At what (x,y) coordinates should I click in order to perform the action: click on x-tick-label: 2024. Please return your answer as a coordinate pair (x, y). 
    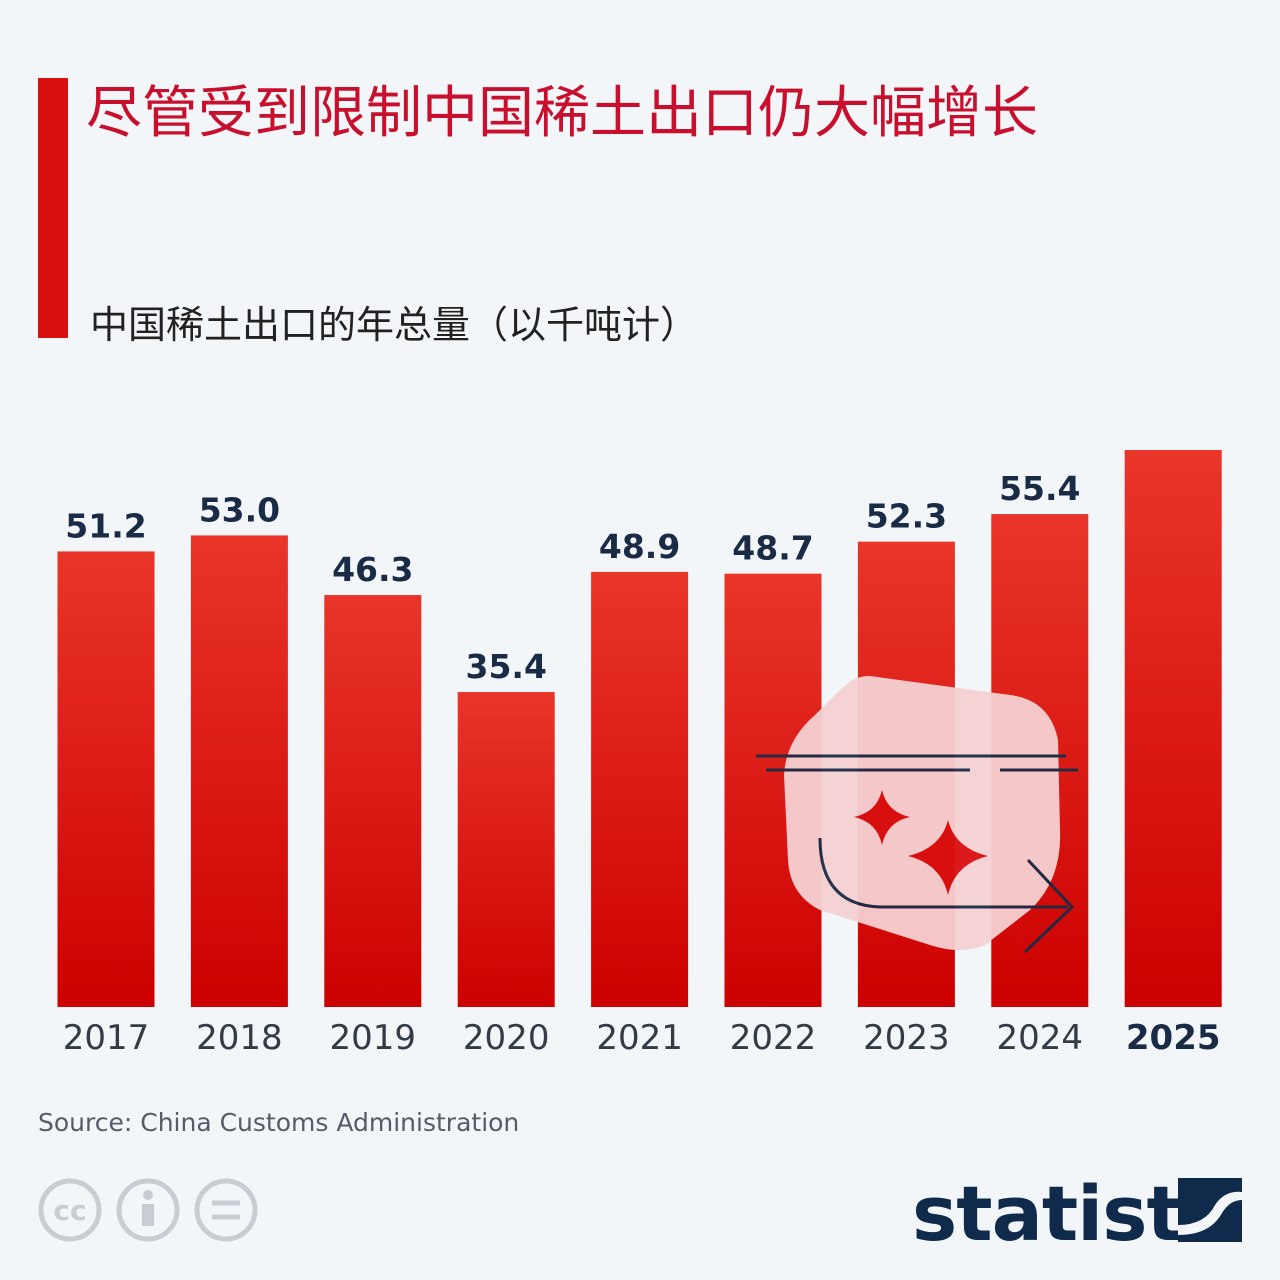
    Looking at the image, I should click on (1040, 1038).